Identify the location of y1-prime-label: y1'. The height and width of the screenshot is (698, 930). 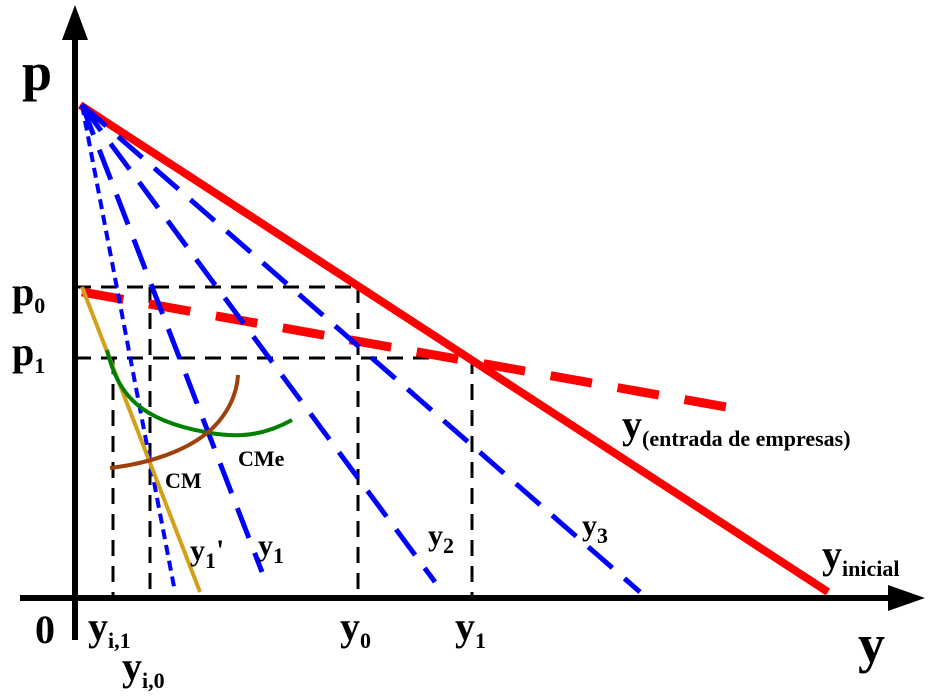
(207, 553).